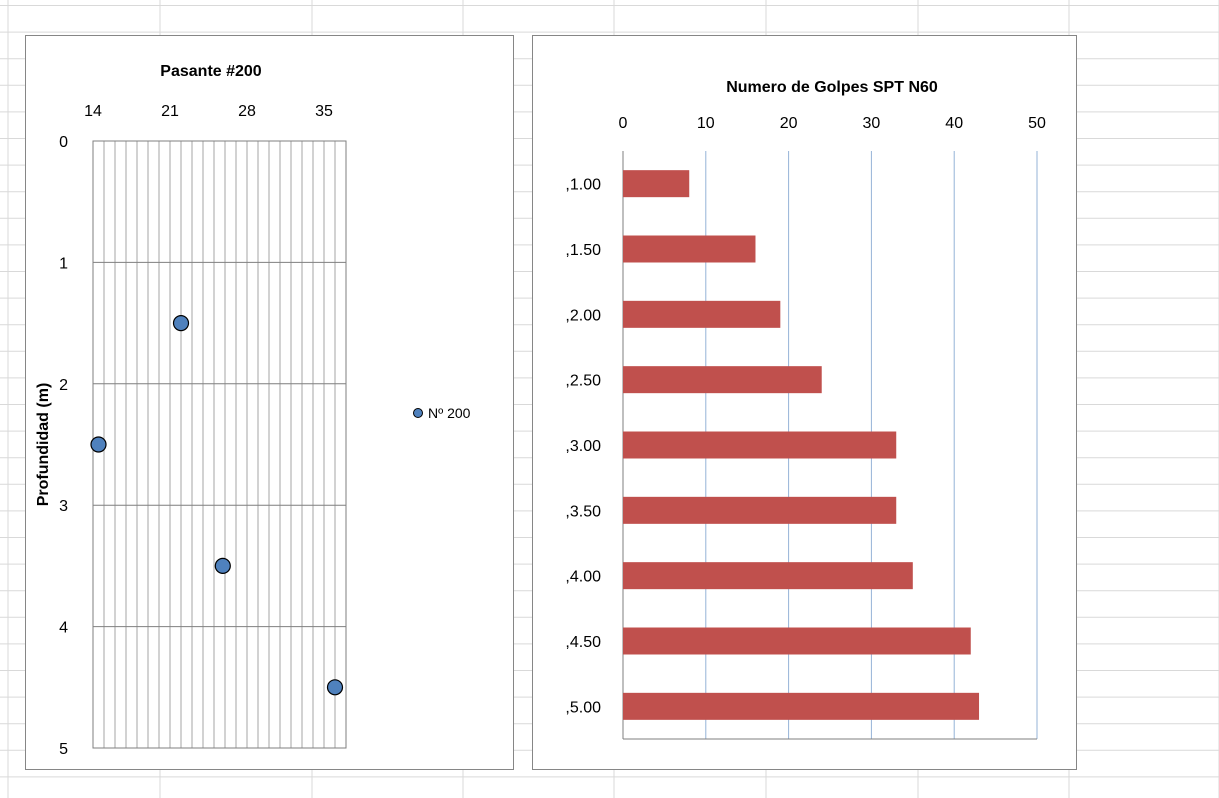  What do you see at coordinates (583, 511) in the screenshot?
I see `category-label: ,3.50` at bounding box center [583, 511].